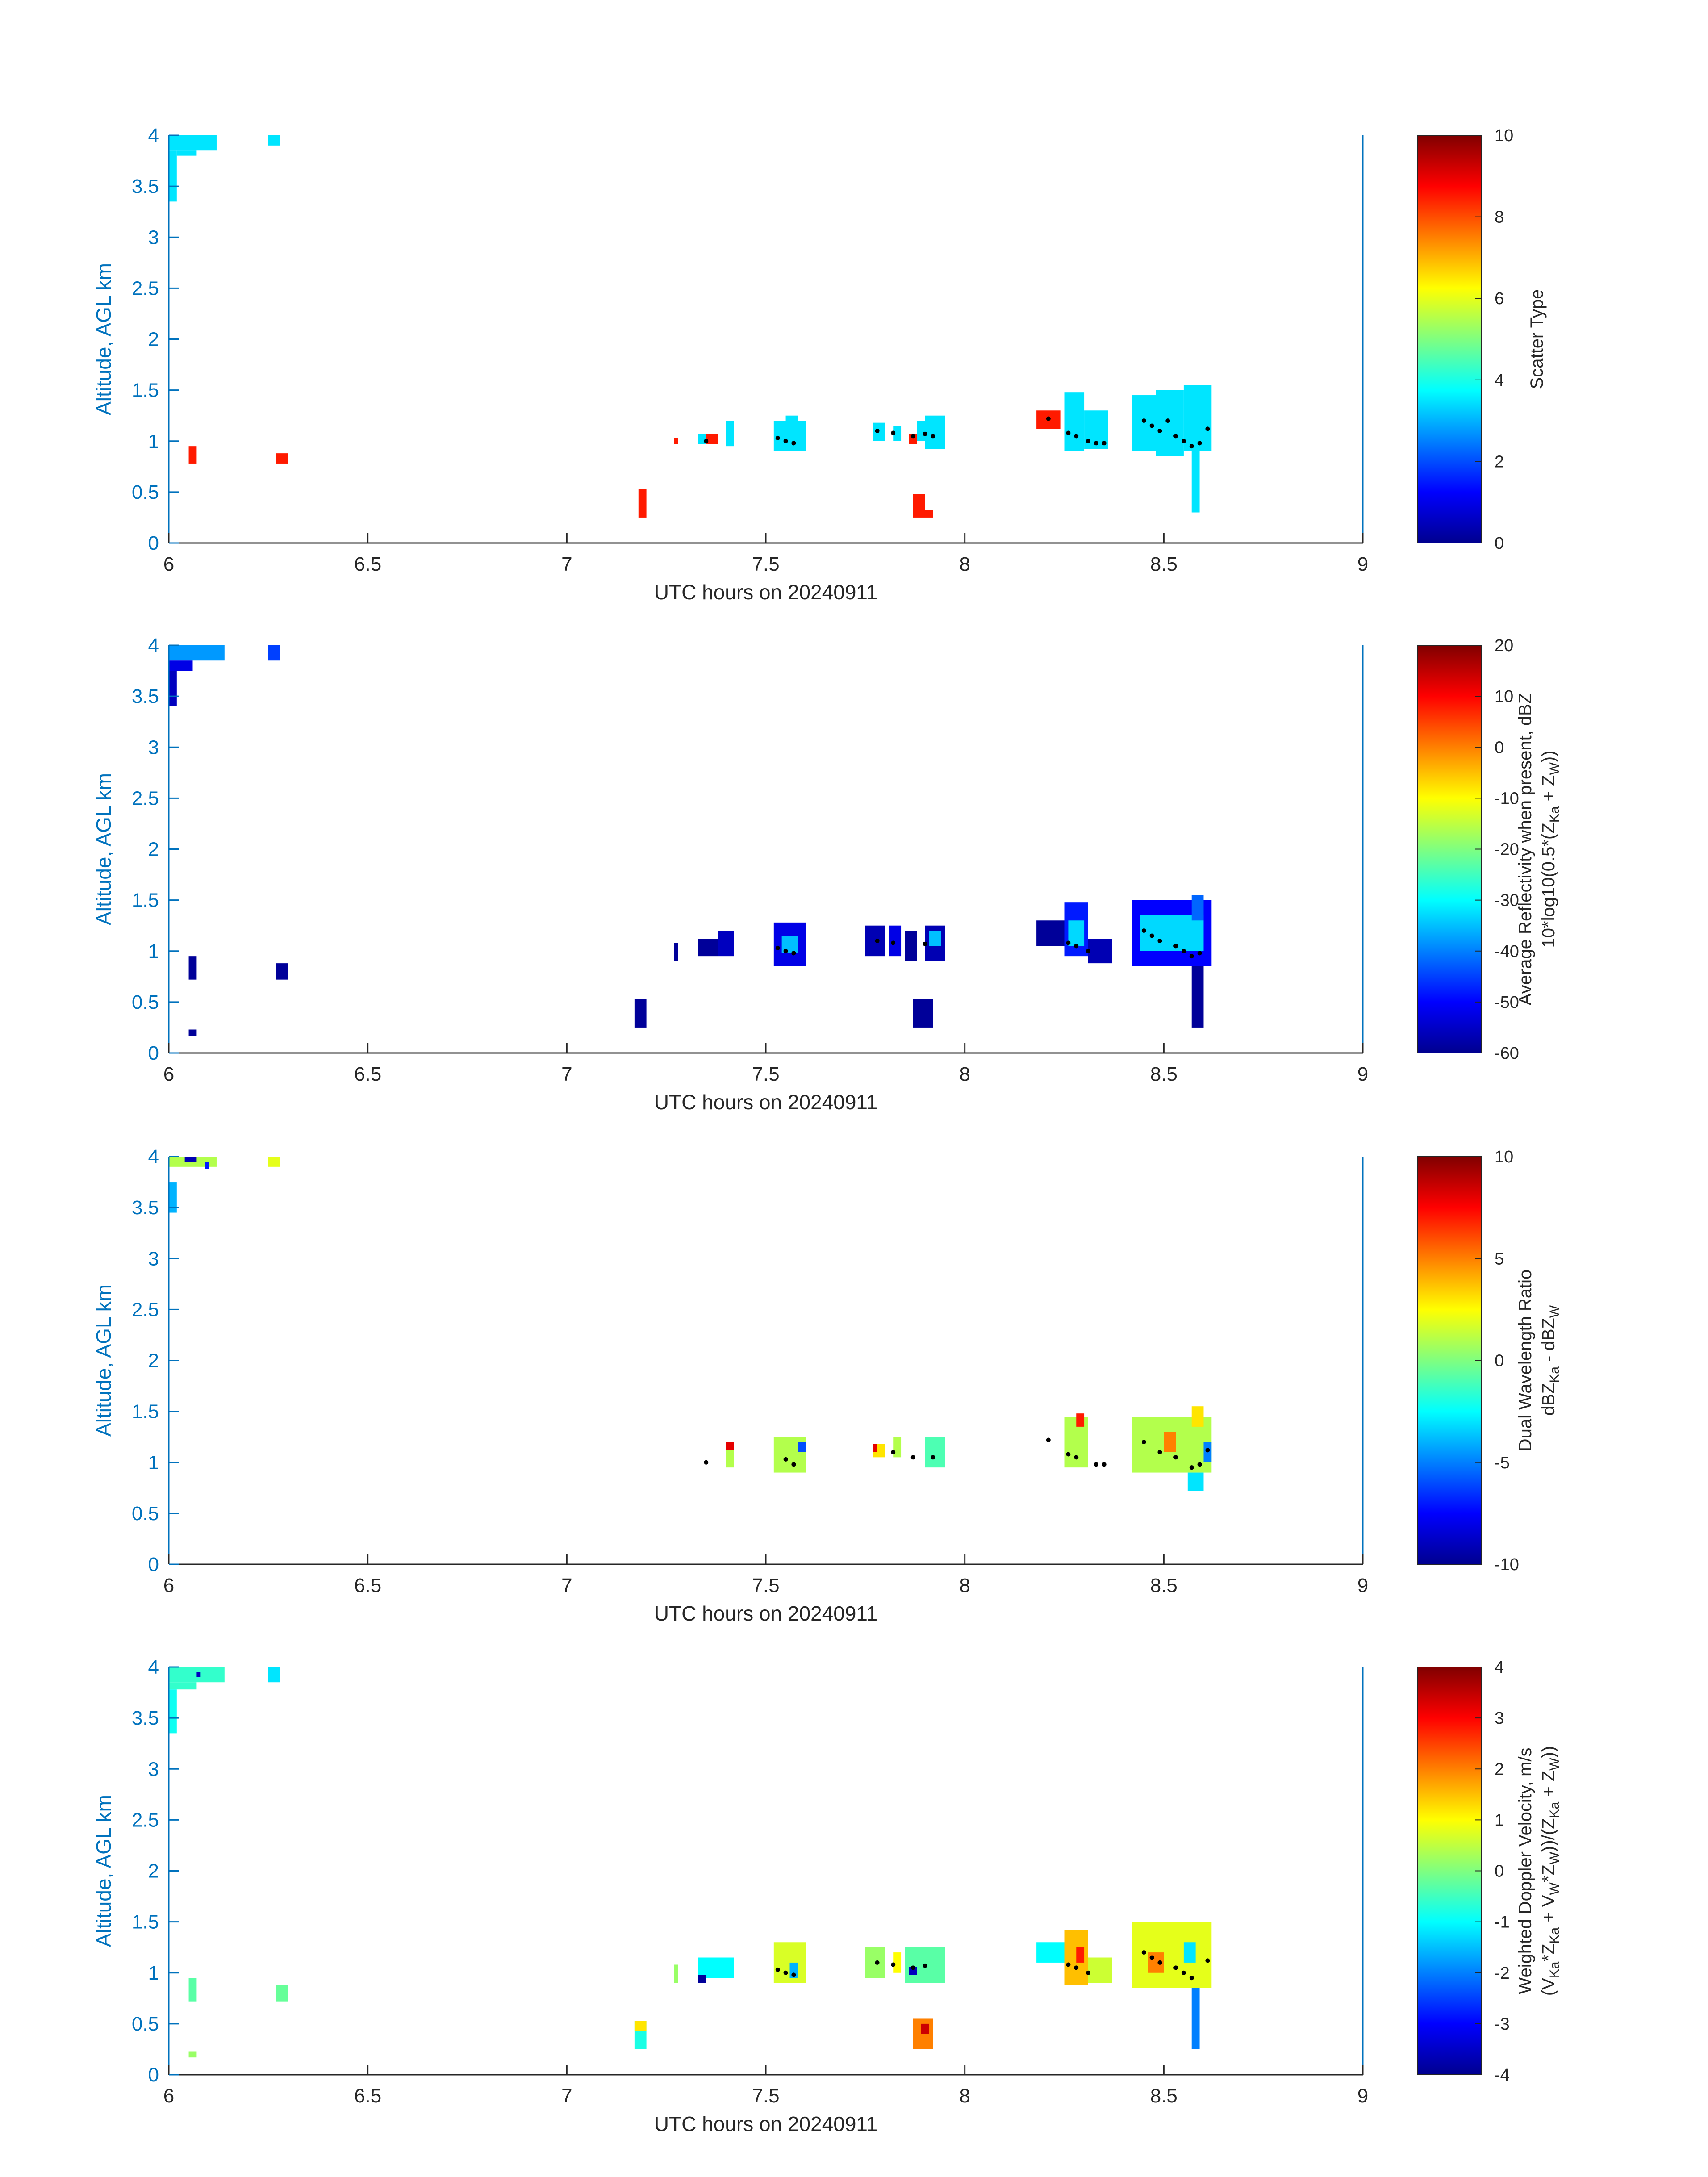 The width and height of the screenshot is (1708, 2177). Describe the element at coordinates (1554, 1809) in the screenshot. I see `colorbar-label-subscript: Ka` at that location.